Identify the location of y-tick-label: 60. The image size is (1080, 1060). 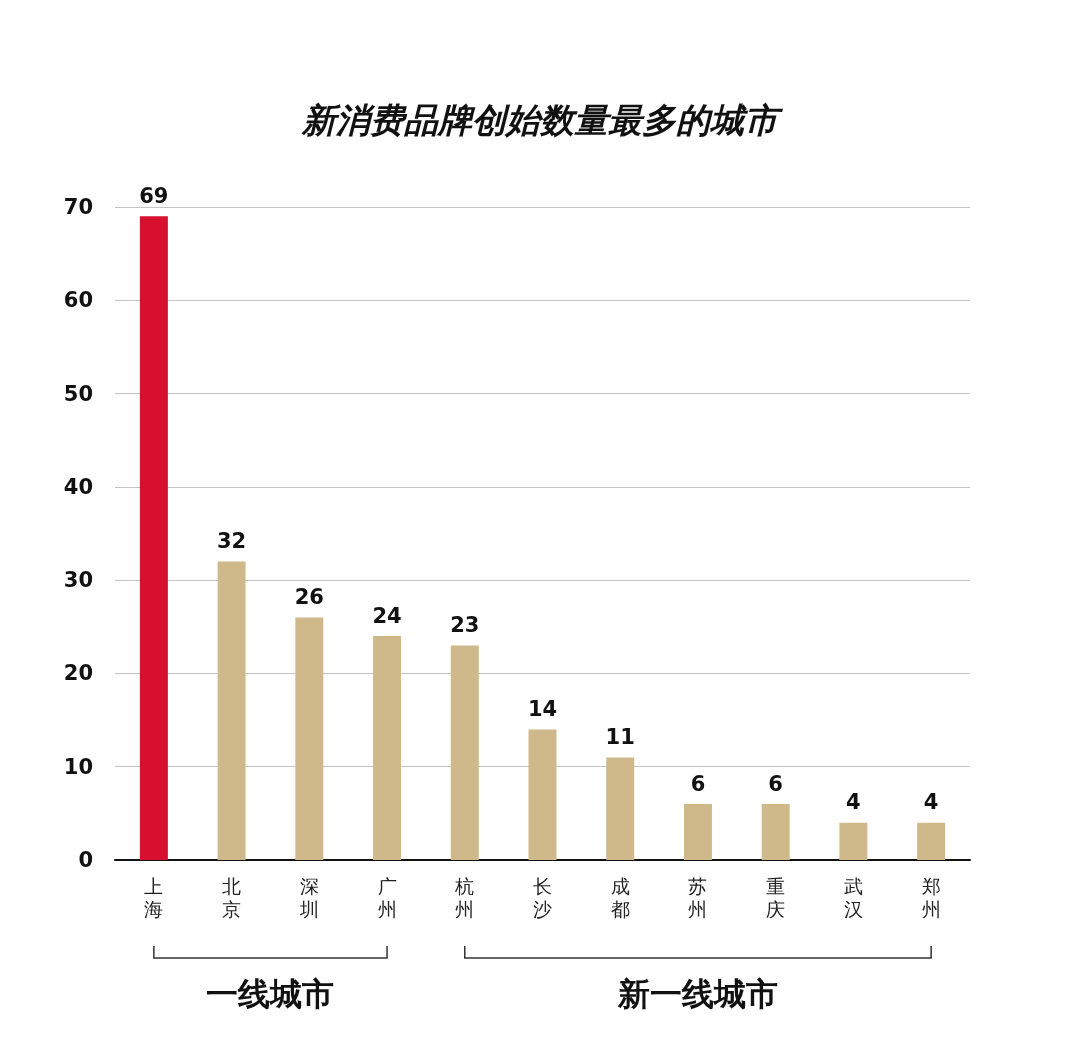
(78, 300).